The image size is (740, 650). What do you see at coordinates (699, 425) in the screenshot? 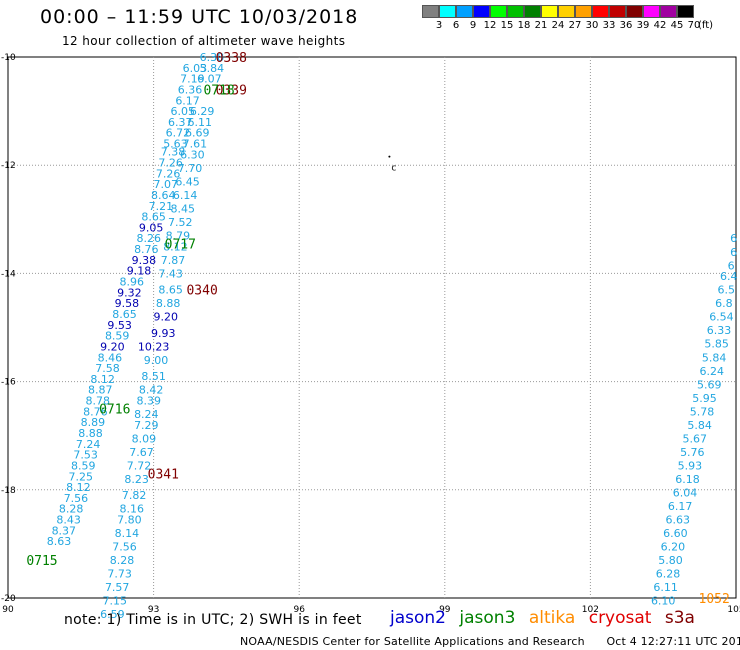
I see `track-3-value: 5.84` at bounding box center [699, 425].